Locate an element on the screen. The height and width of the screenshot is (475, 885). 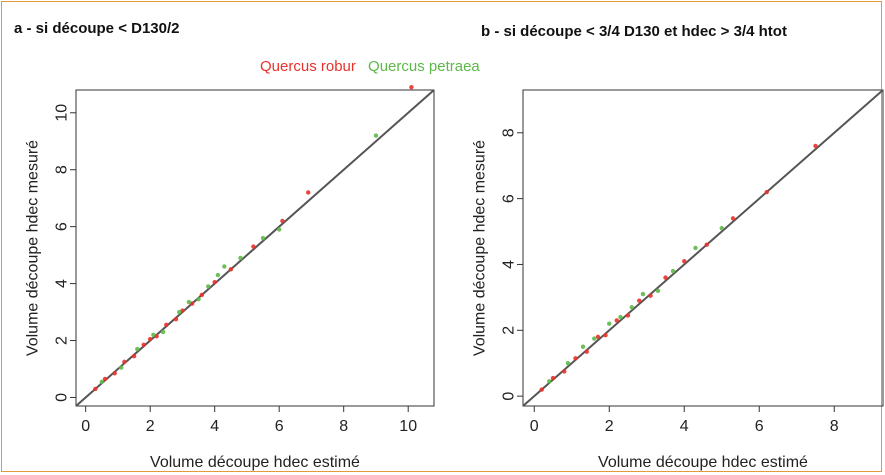
legend-petraea: Quercus petraea is located at coordinates (424, 66).